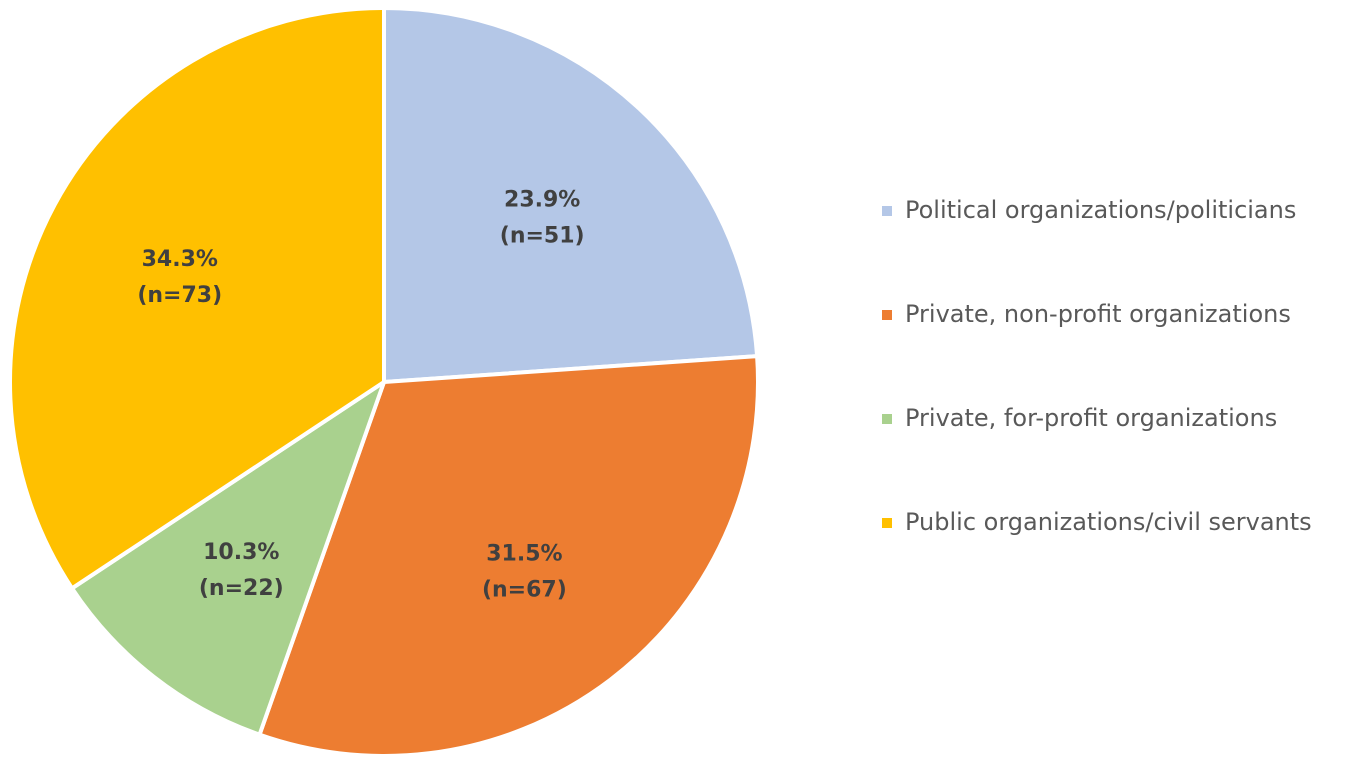 The width and height of the screenshot is (1371, 762). Describe the element at coordinates (887, 419) in the screenshot. I see `legend-swatch-for-profit` at that location.